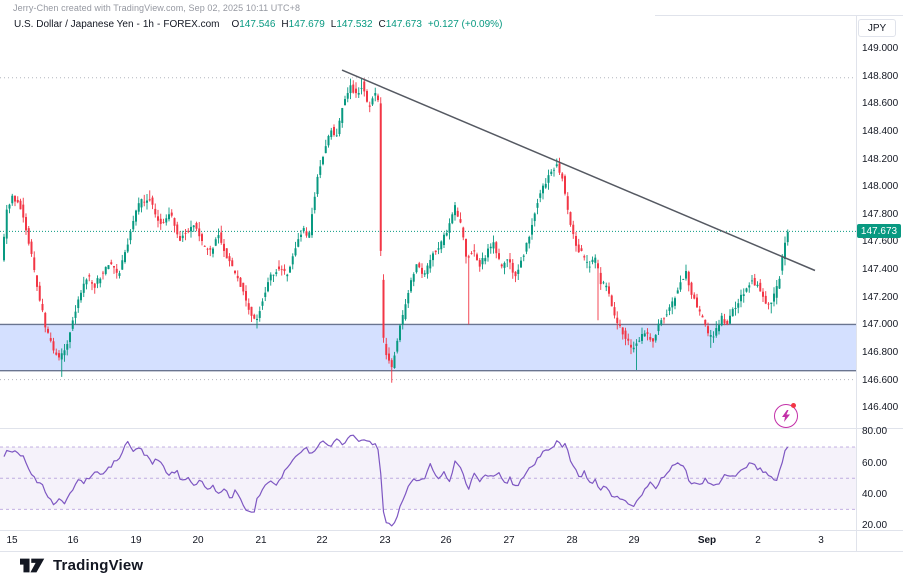  What do you see at coordinates (354, 24) in the screenshot?
I see `low-value: 147.532` at bounding box center [354, 24].